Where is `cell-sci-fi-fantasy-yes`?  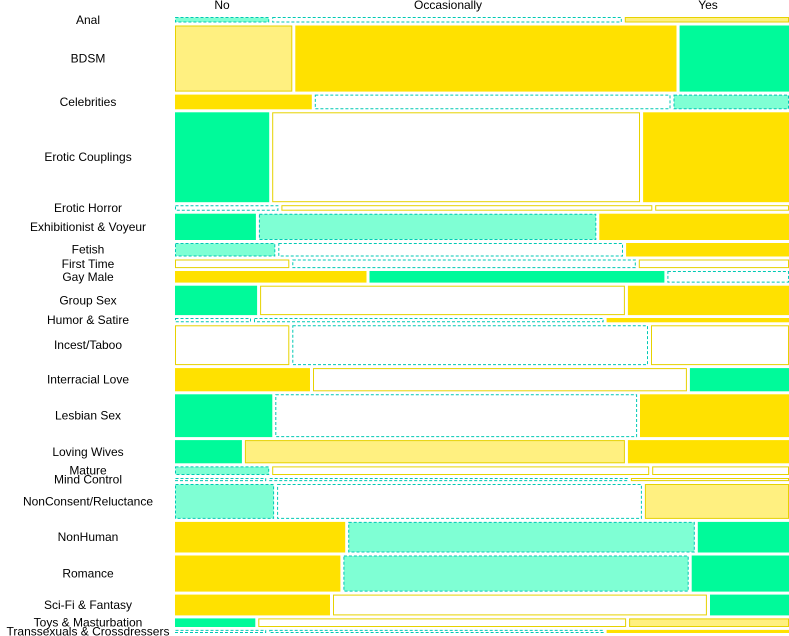 cell-sci-fi-fantasy-yes is located at coordinates (749, 605).